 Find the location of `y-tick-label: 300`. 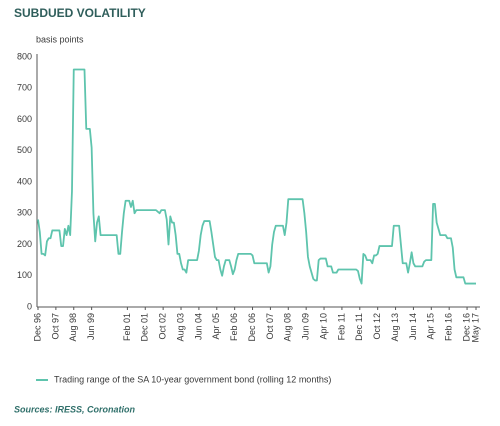

y-tick-label: 300 is located at coordinates (24, 213).